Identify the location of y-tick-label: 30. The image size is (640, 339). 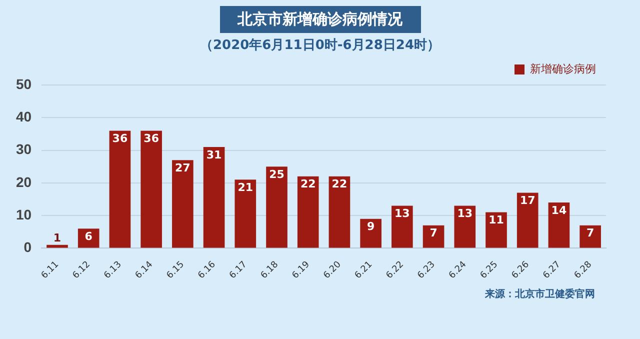
(24, 149).